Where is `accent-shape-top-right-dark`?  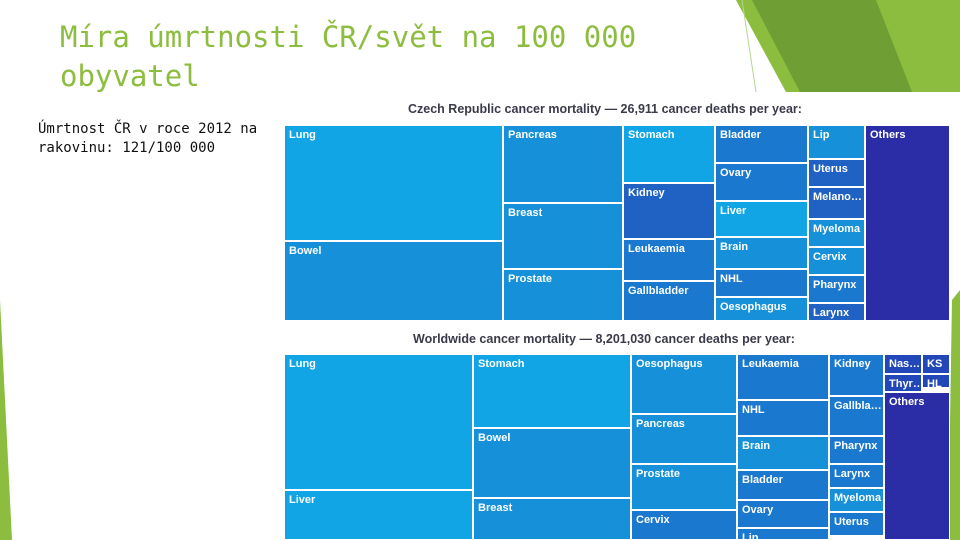 accent-shape-top-right-dark is located at coordinates (832, 46).